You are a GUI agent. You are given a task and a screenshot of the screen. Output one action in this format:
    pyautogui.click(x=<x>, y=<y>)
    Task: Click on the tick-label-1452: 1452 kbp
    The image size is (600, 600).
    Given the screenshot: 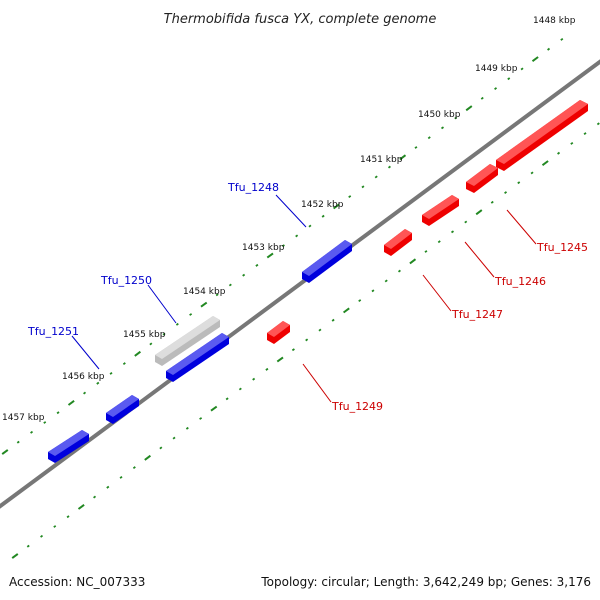 What is the action you would take?
    pyautogui.click(x=322, y=205)
    